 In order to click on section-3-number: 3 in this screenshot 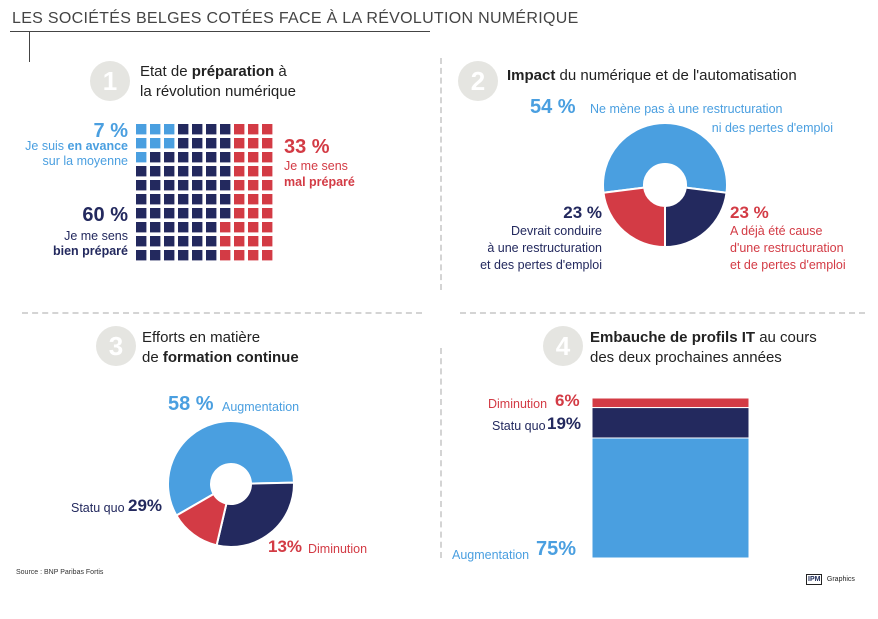, I will do `click(116, 346)`.